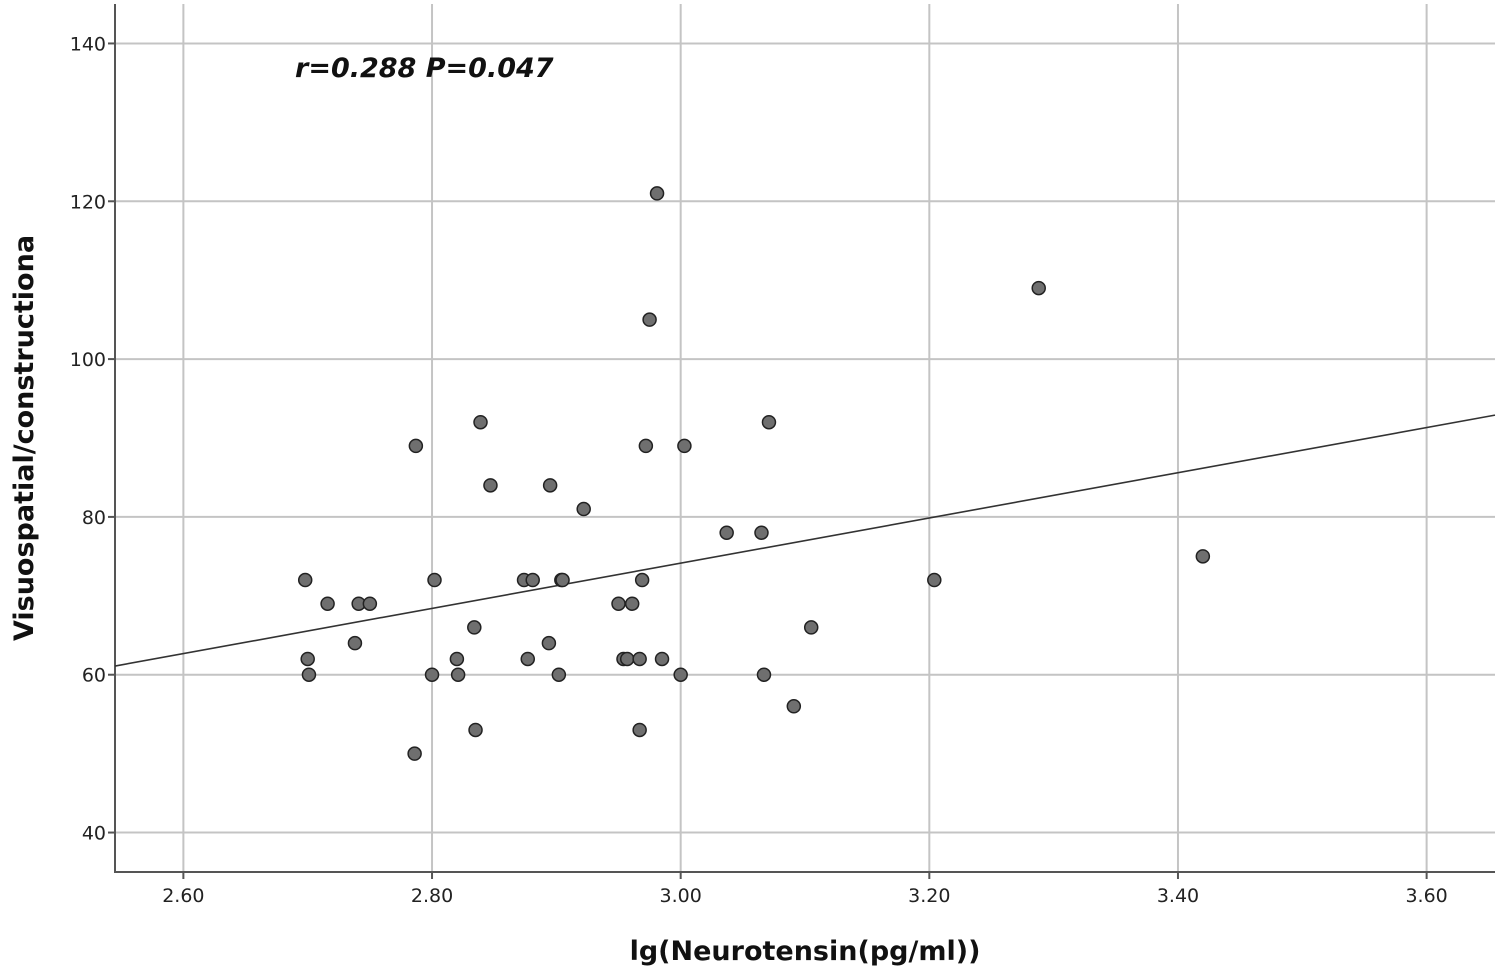 This screenshot has width=1500, height=975. I want to click on x-tick-label: 3.20, so click(929, 896).